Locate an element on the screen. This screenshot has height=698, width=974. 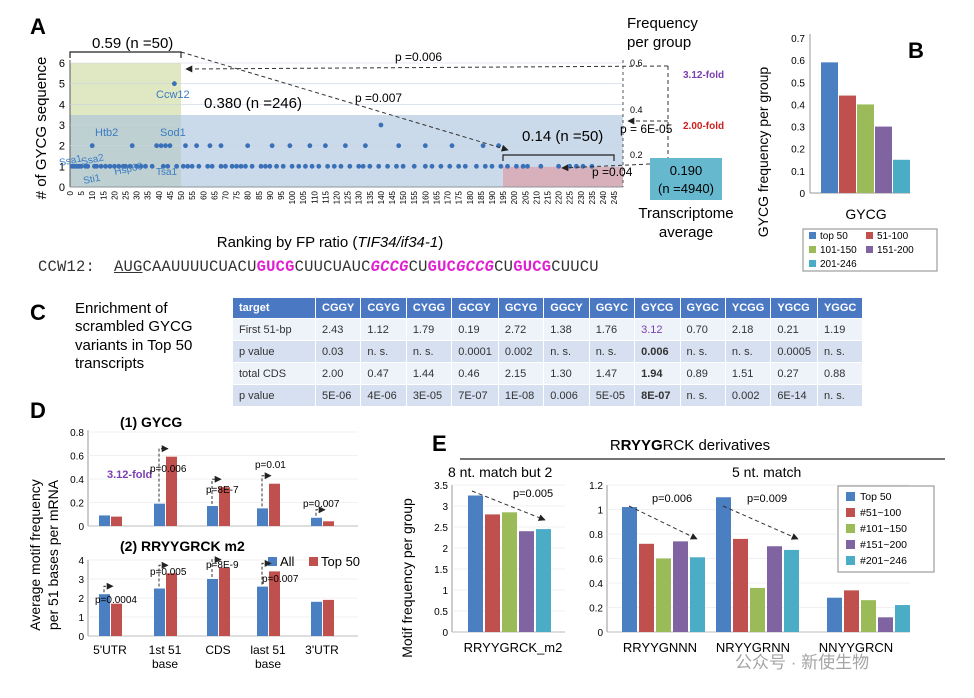
c-header-cell: GCYG is located at coordinates (521, 308).